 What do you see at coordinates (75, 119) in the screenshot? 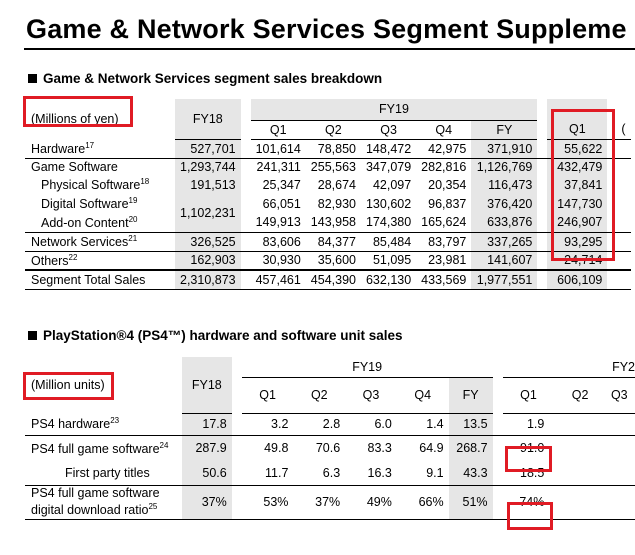
I see `unit-label: (Millions of yen)` at bounding box center [75, 119].